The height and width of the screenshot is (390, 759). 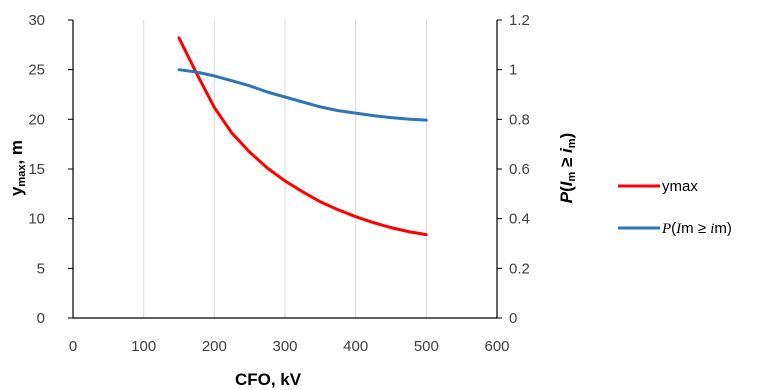 What do you see at coordinates (680, 186) in the screenshot?
I see `legend-label-ymax: ymax` at bounding box center [680, 186].